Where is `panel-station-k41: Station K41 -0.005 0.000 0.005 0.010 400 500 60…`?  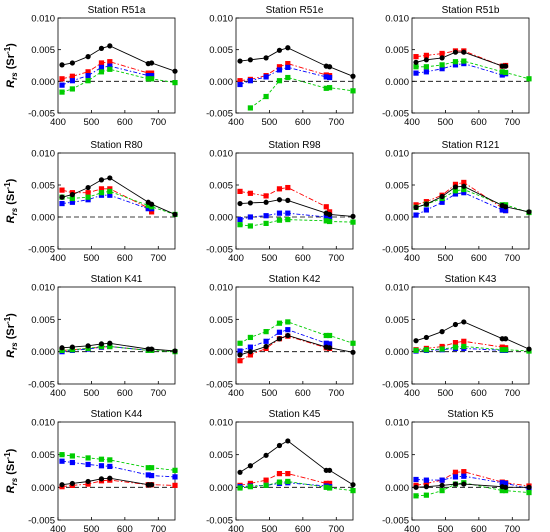 panel-station-k41: Station K41 -0.005 0.000 0.005 0.010 400 500 60… is located at coordinates (103, 336).